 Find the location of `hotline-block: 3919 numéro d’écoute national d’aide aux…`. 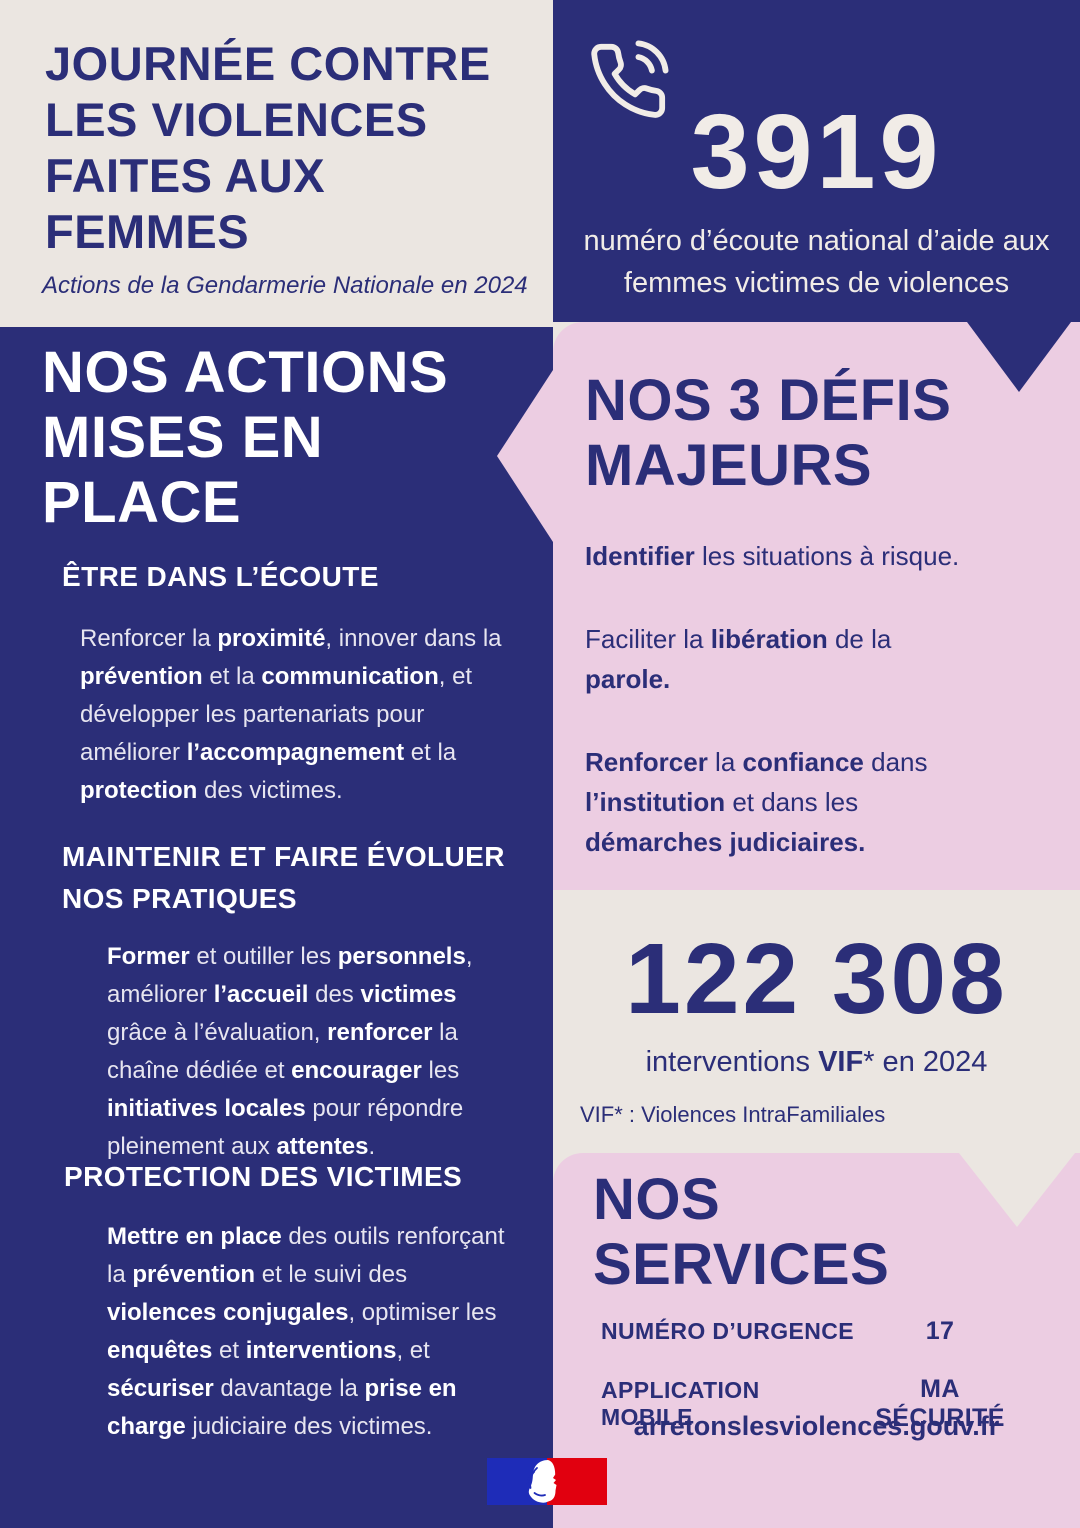

hotline-block: 3919 numéro d’écoute national d’aide aux… is located at coordinates (816, 161).